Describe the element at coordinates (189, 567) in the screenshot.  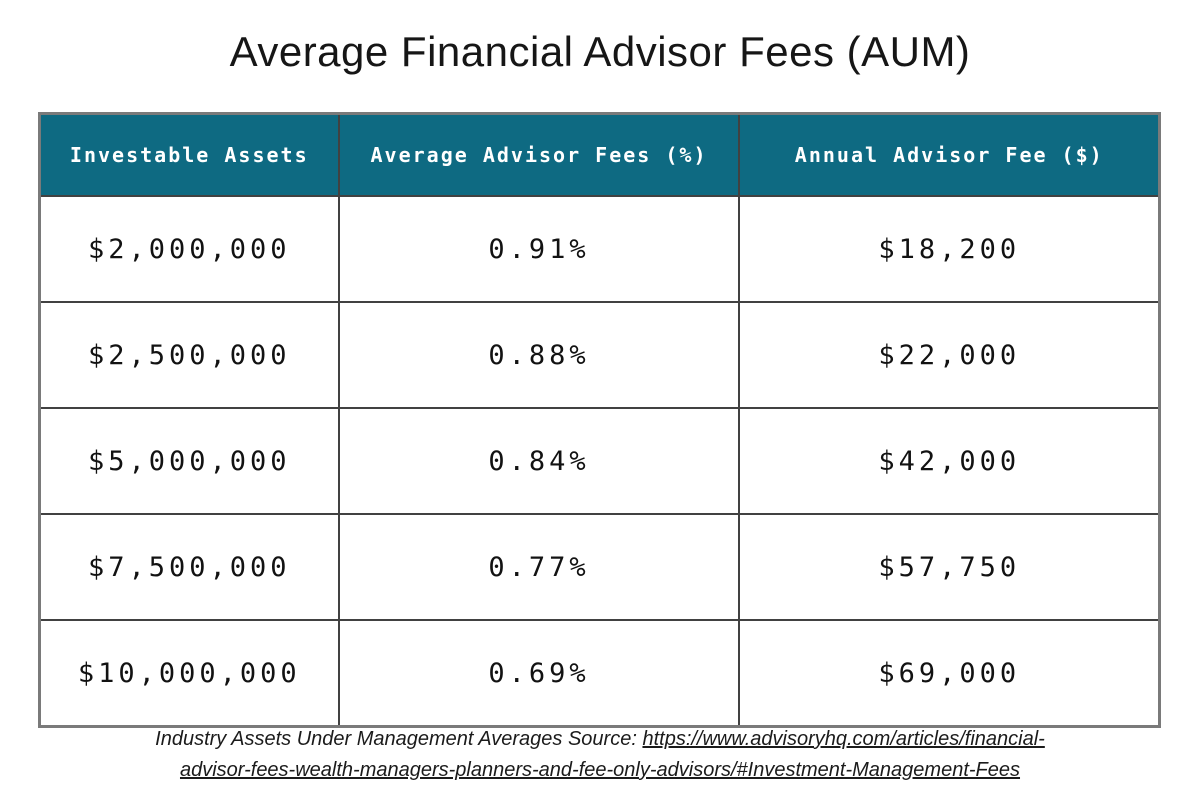
I see `cell-assets: $7,500,000` at that location.